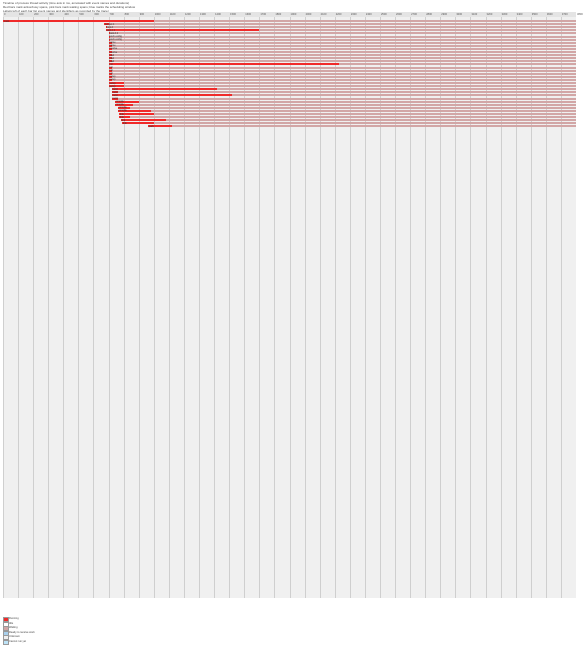 This screenshot has height=645, width=586. Describe the element at coordinates (119, 102) in the screenshot. I see `row-label: compile` at that location.